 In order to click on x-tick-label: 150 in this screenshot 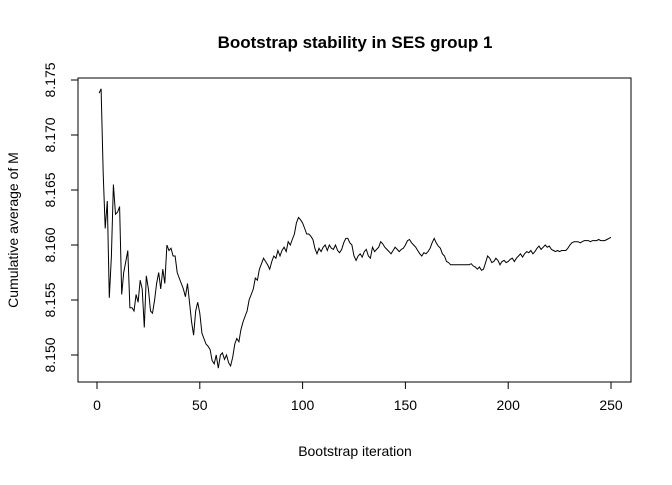, I will do `click(406, 405)`.